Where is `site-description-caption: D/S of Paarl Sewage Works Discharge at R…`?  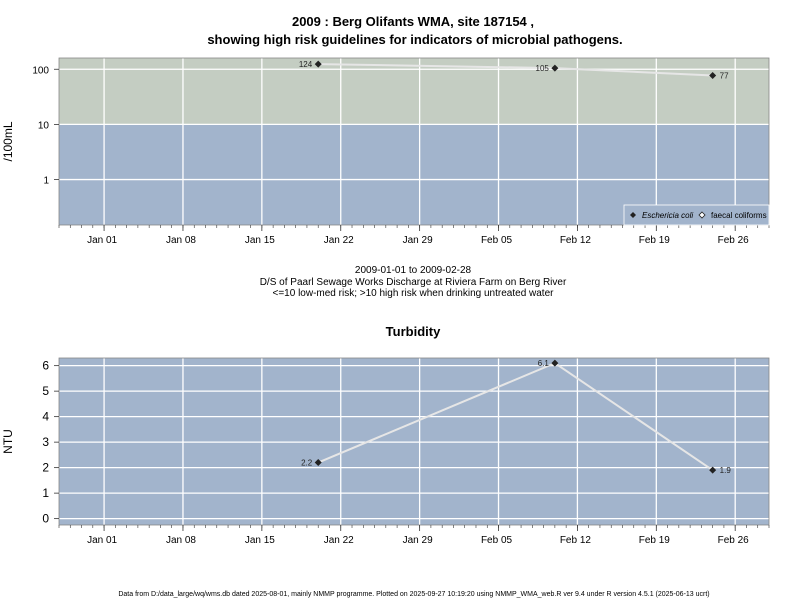 site-description-caption: D/S of Paarl Sewage Works Discharge at R… is located at coordinates (413, 282).